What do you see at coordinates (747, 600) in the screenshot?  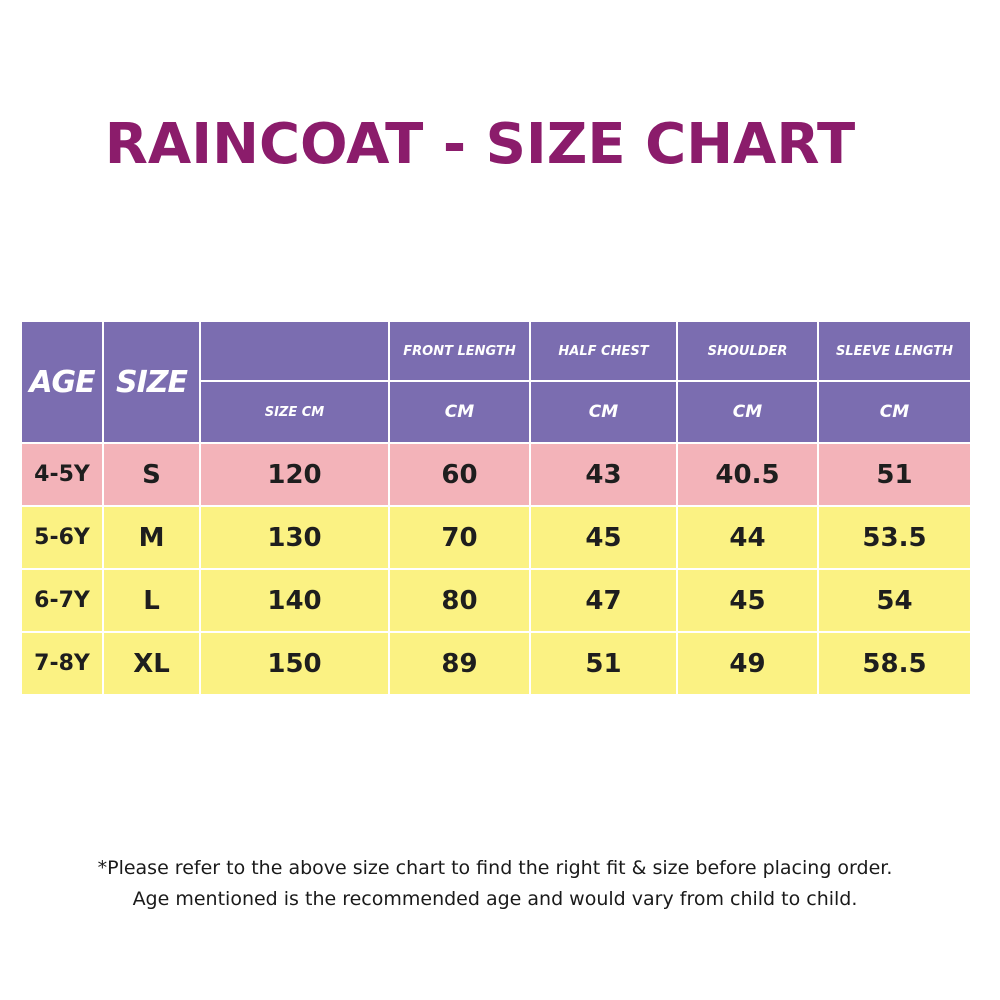 I see `cell-shoulder: 45` at bounding box center [747, 600].